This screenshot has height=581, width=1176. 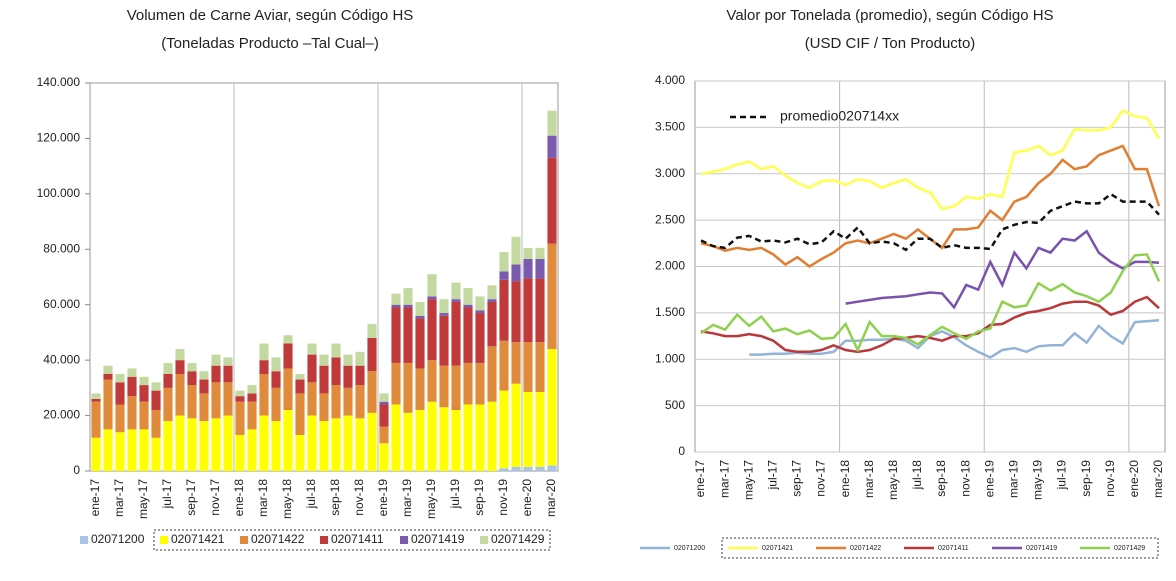 I want to click on y-tick-label: 60.000, so click(x=61, y=304).